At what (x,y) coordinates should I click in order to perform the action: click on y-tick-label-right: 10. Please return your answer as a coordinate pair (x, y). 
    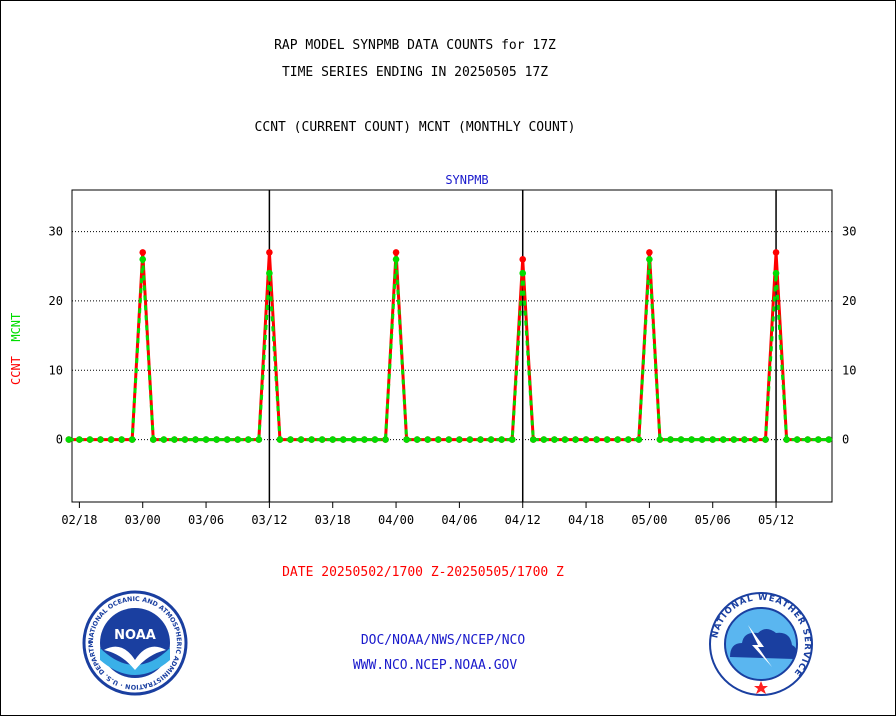
    Looking at the image, I should click on (849, 370).